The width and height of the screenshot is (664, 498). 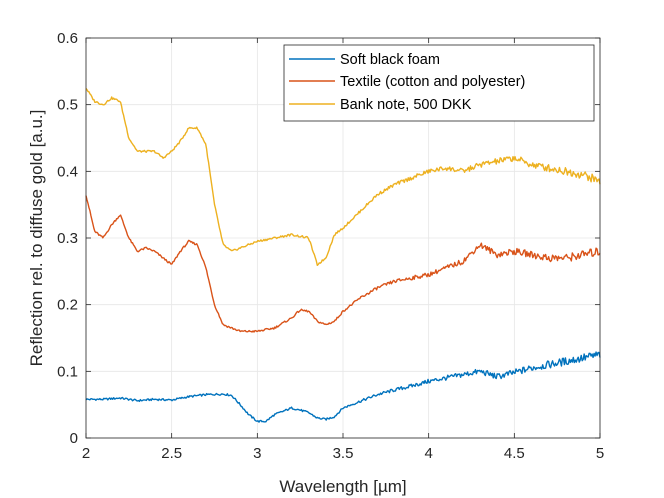 What do you see at coordinates (36, 238) in the screenshot?
I see `y-axis-label: Reflection rel. to diffuse gold [a.u.]` at bounding box center [36, 238].